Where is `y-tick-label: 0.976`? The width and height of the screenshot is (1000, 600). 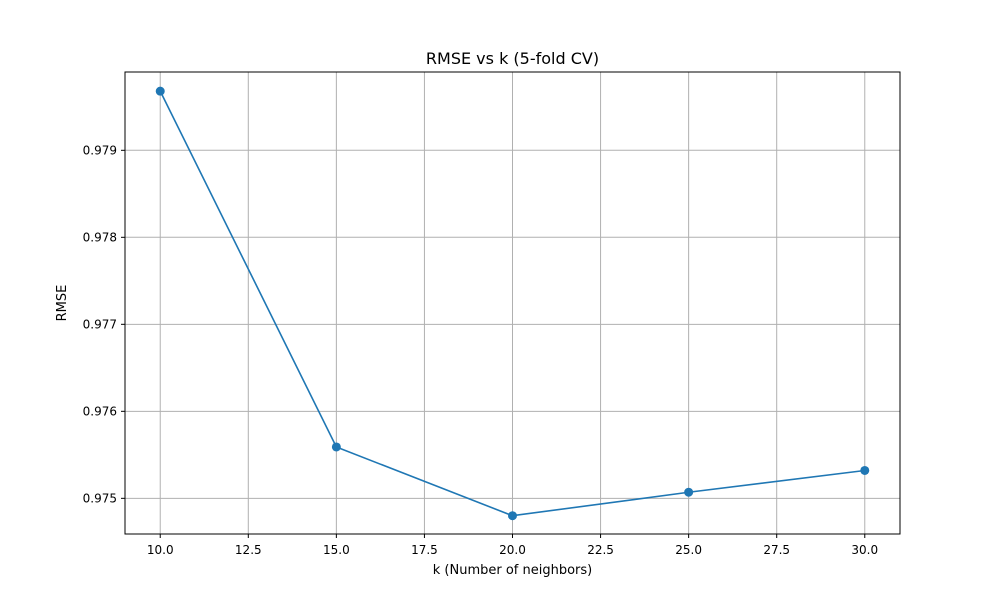 y-tick-label: 0.976 is located at coordinates (100, 411).